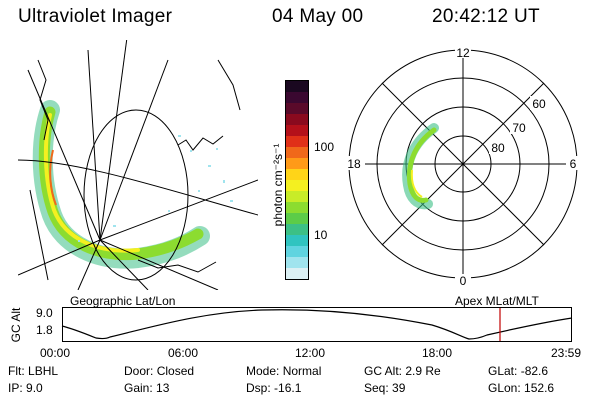 Image resolution: width=600 pixels, height=400 pixels. Describe the element at coordinates (139, 371) in the screenshot. I see `status-door-label: Door:` at that location.